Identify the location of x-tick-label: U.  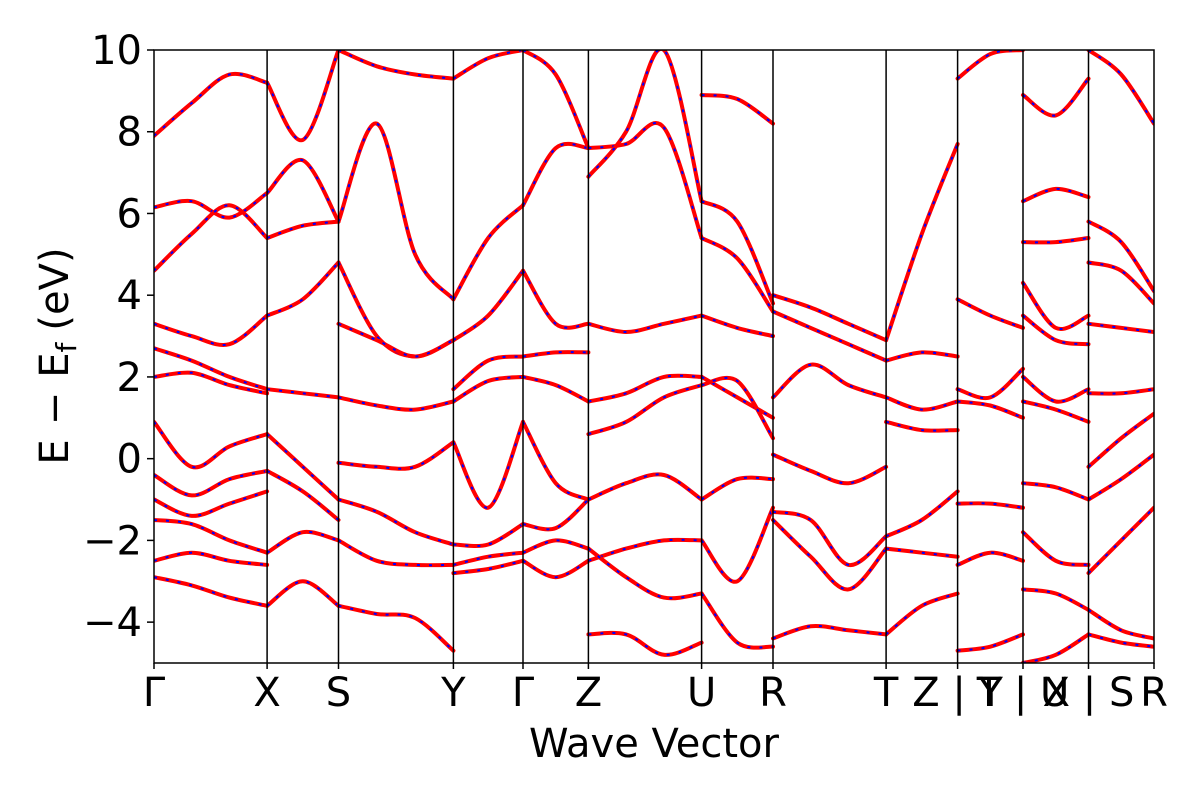
(701, 693).